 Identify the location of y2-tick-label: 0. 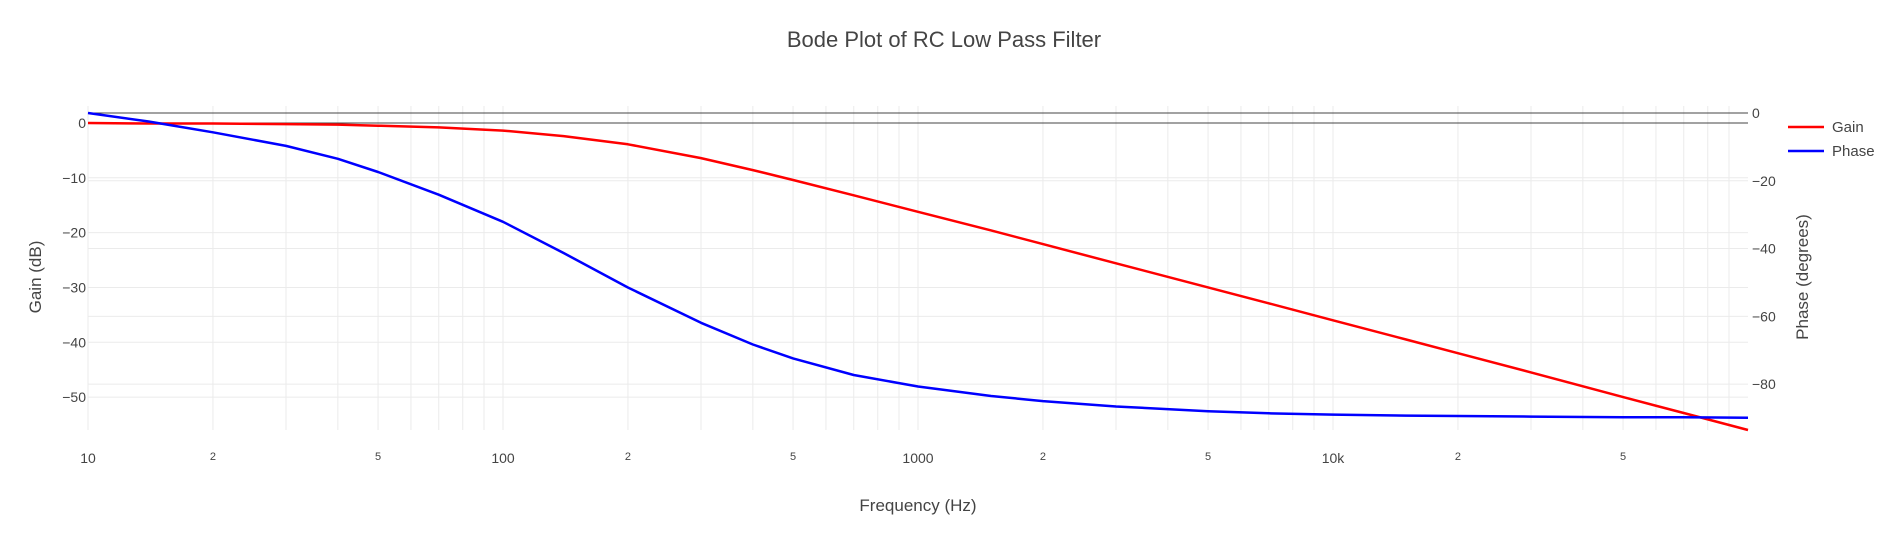
(1756, 113).